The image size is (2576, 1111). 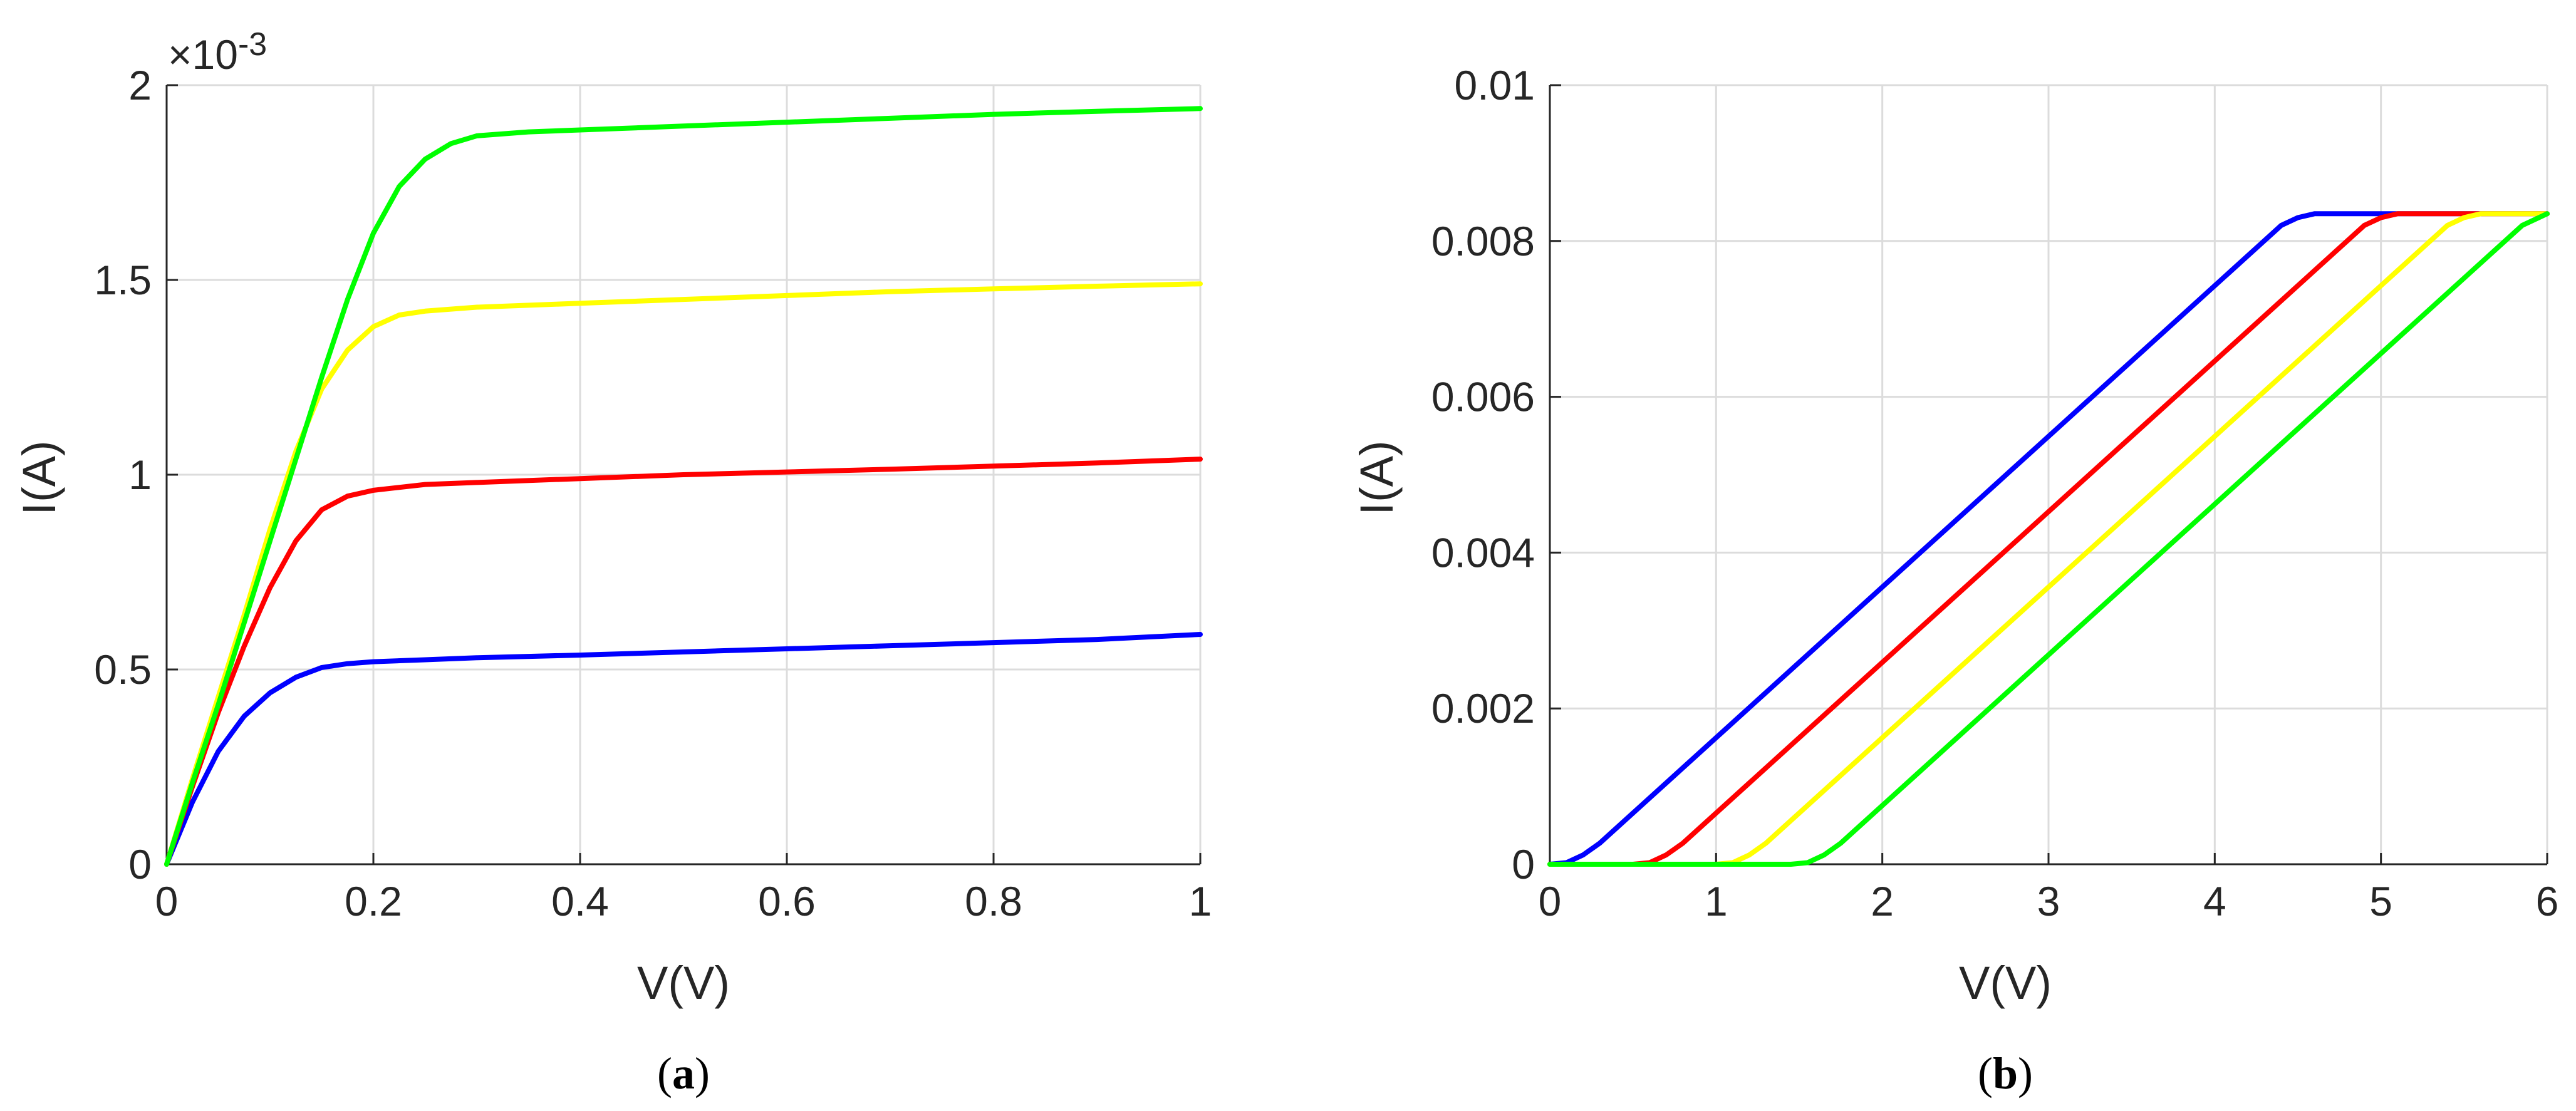 What do you see at coordinates (1483, 241) in the screenshot?
I see `chart-b-y-tick-label: 0.008` at bounding box center [1483, 241].